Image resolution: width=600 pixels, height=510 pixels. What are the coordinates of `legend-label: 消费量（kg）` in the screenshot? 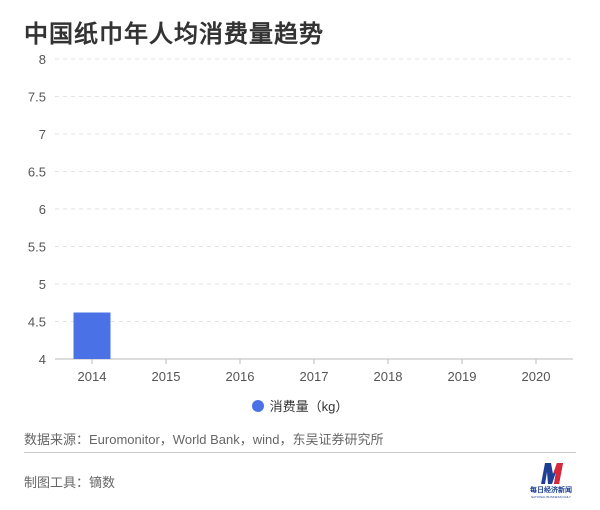 It's located at (309, 406).